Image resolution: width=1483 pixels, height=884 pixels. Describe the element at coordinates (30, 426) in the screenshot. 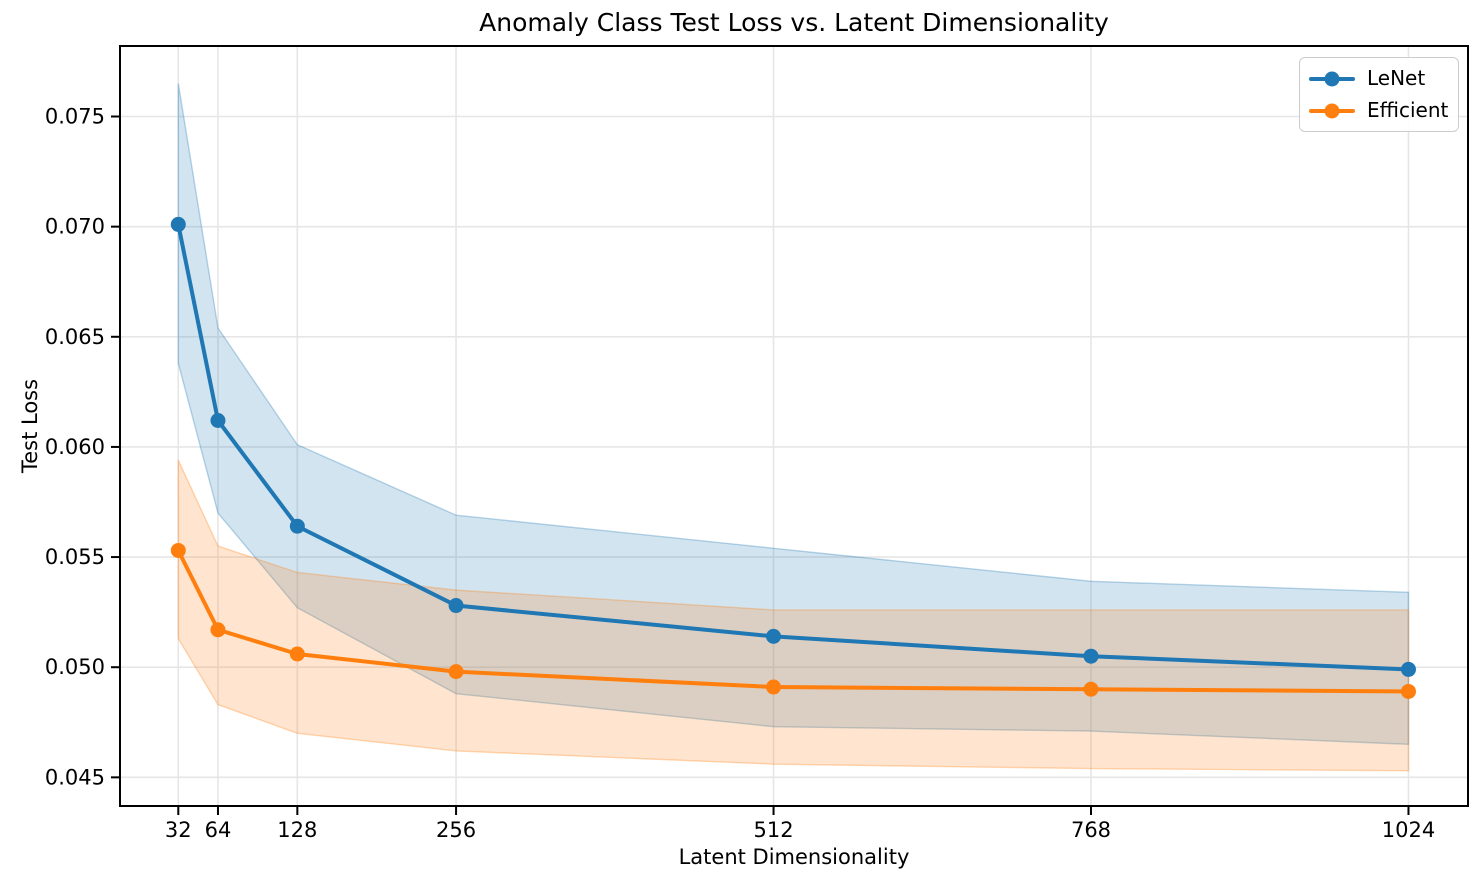

I see `y-axis-label: Test Loss` at that location.